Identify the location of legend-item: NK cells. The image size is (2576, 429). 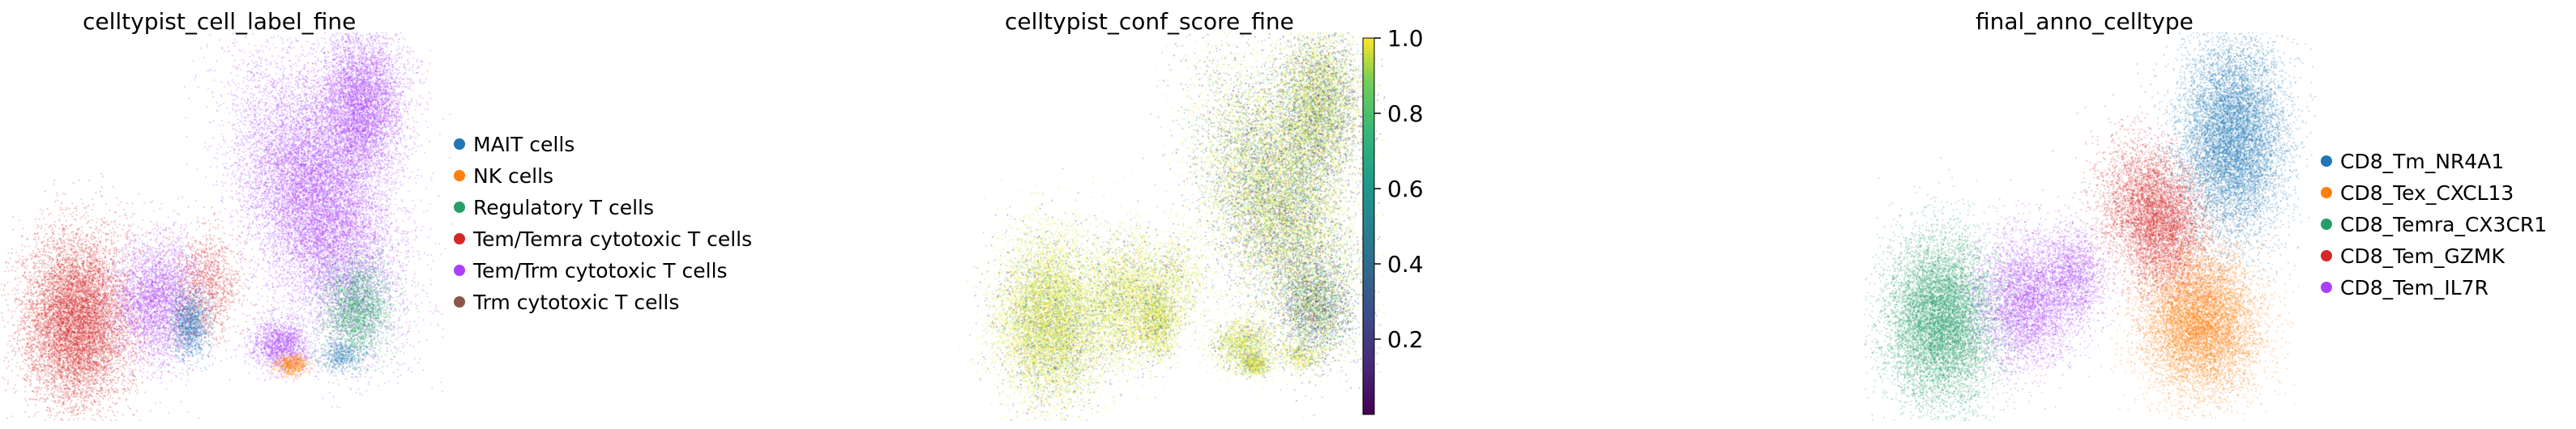
(503, 176).